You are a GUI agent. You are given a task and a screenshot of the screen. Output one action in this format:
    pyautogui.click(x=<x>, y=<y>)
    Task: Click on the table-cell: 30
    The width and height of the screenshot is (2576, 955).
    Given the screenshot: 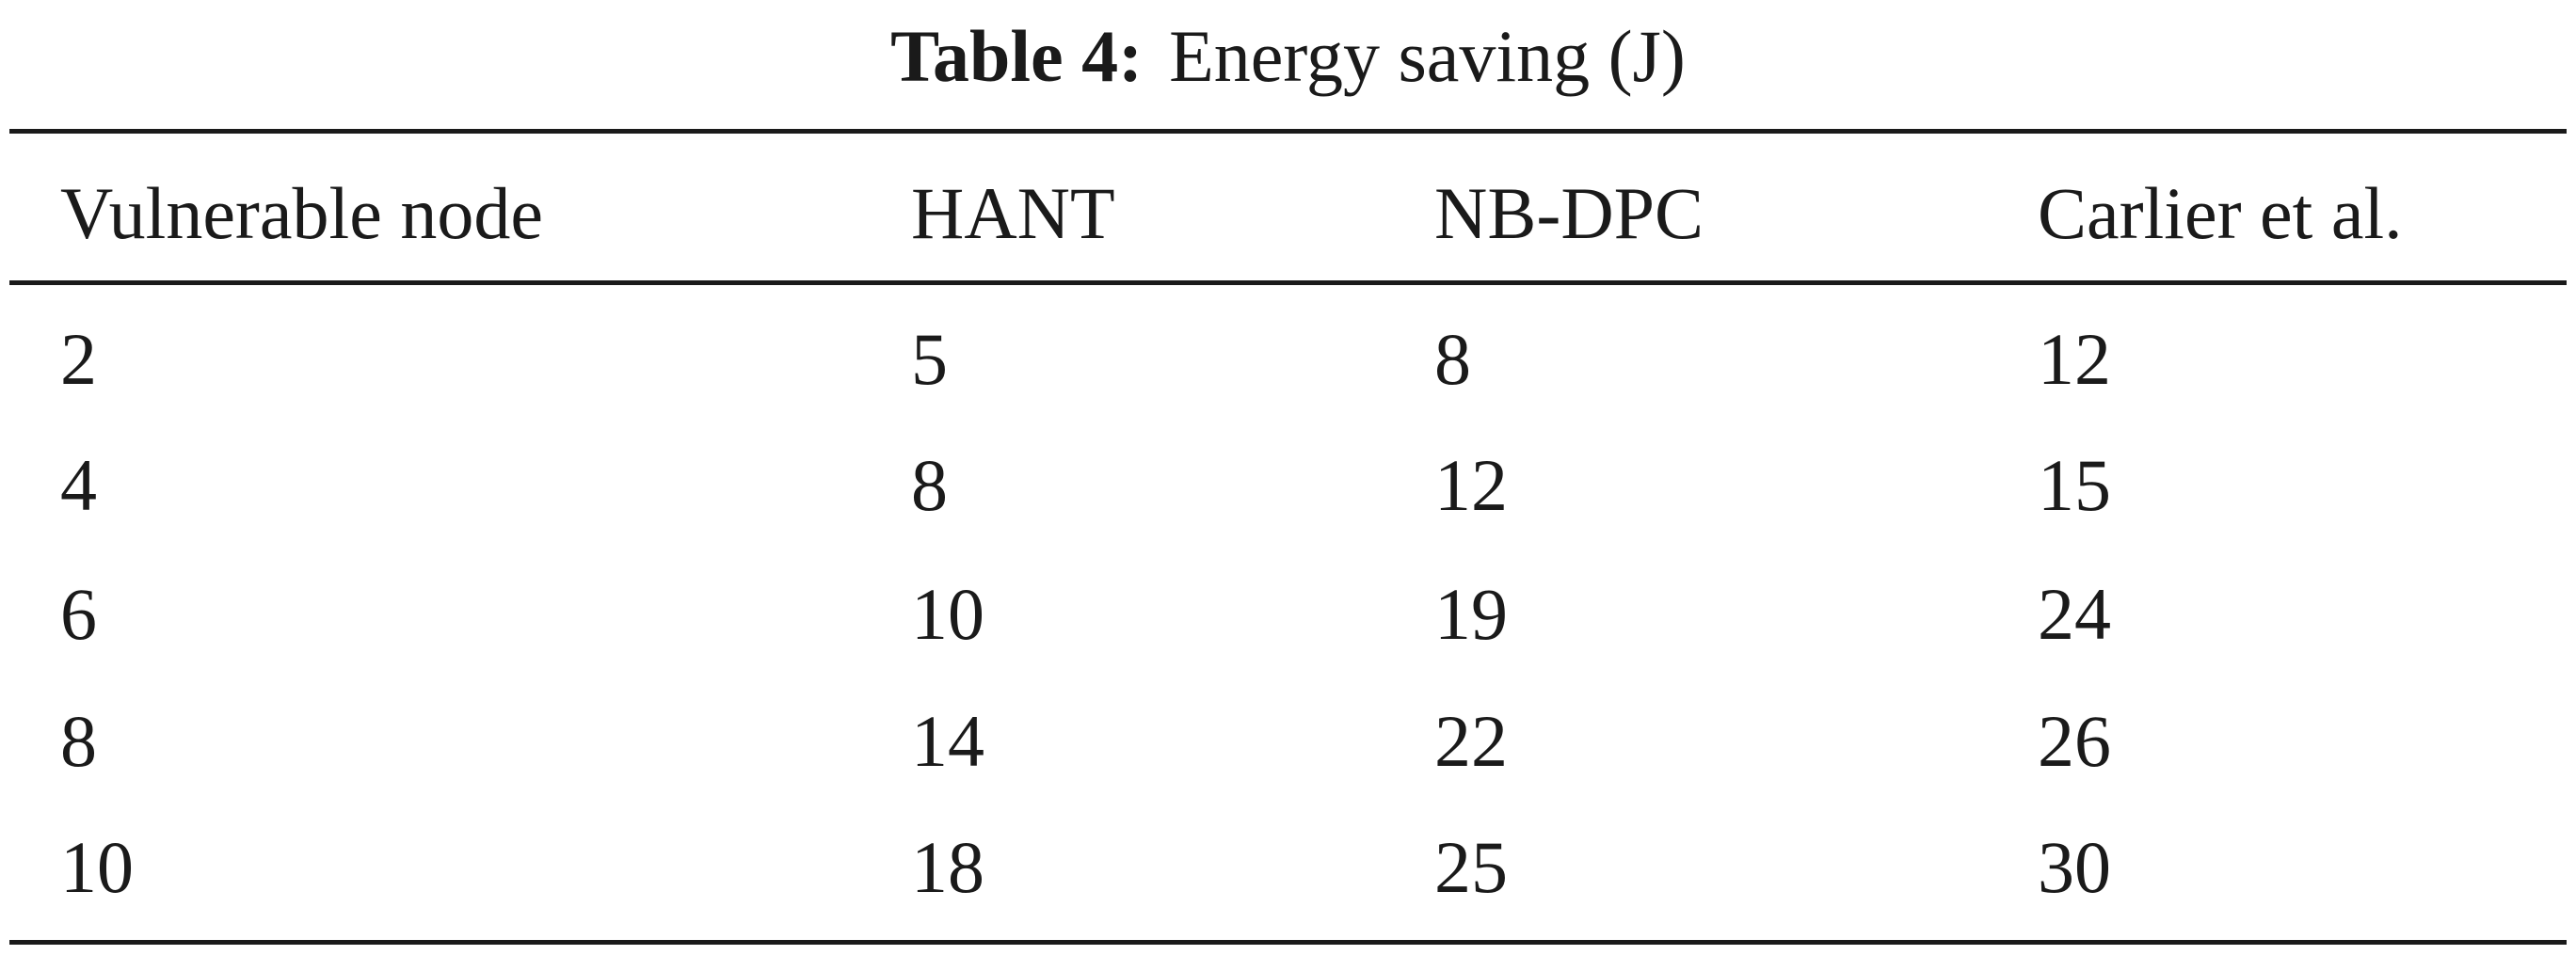 What is the action you would take?
    pyautogui.click(x=2074, y=867)
    